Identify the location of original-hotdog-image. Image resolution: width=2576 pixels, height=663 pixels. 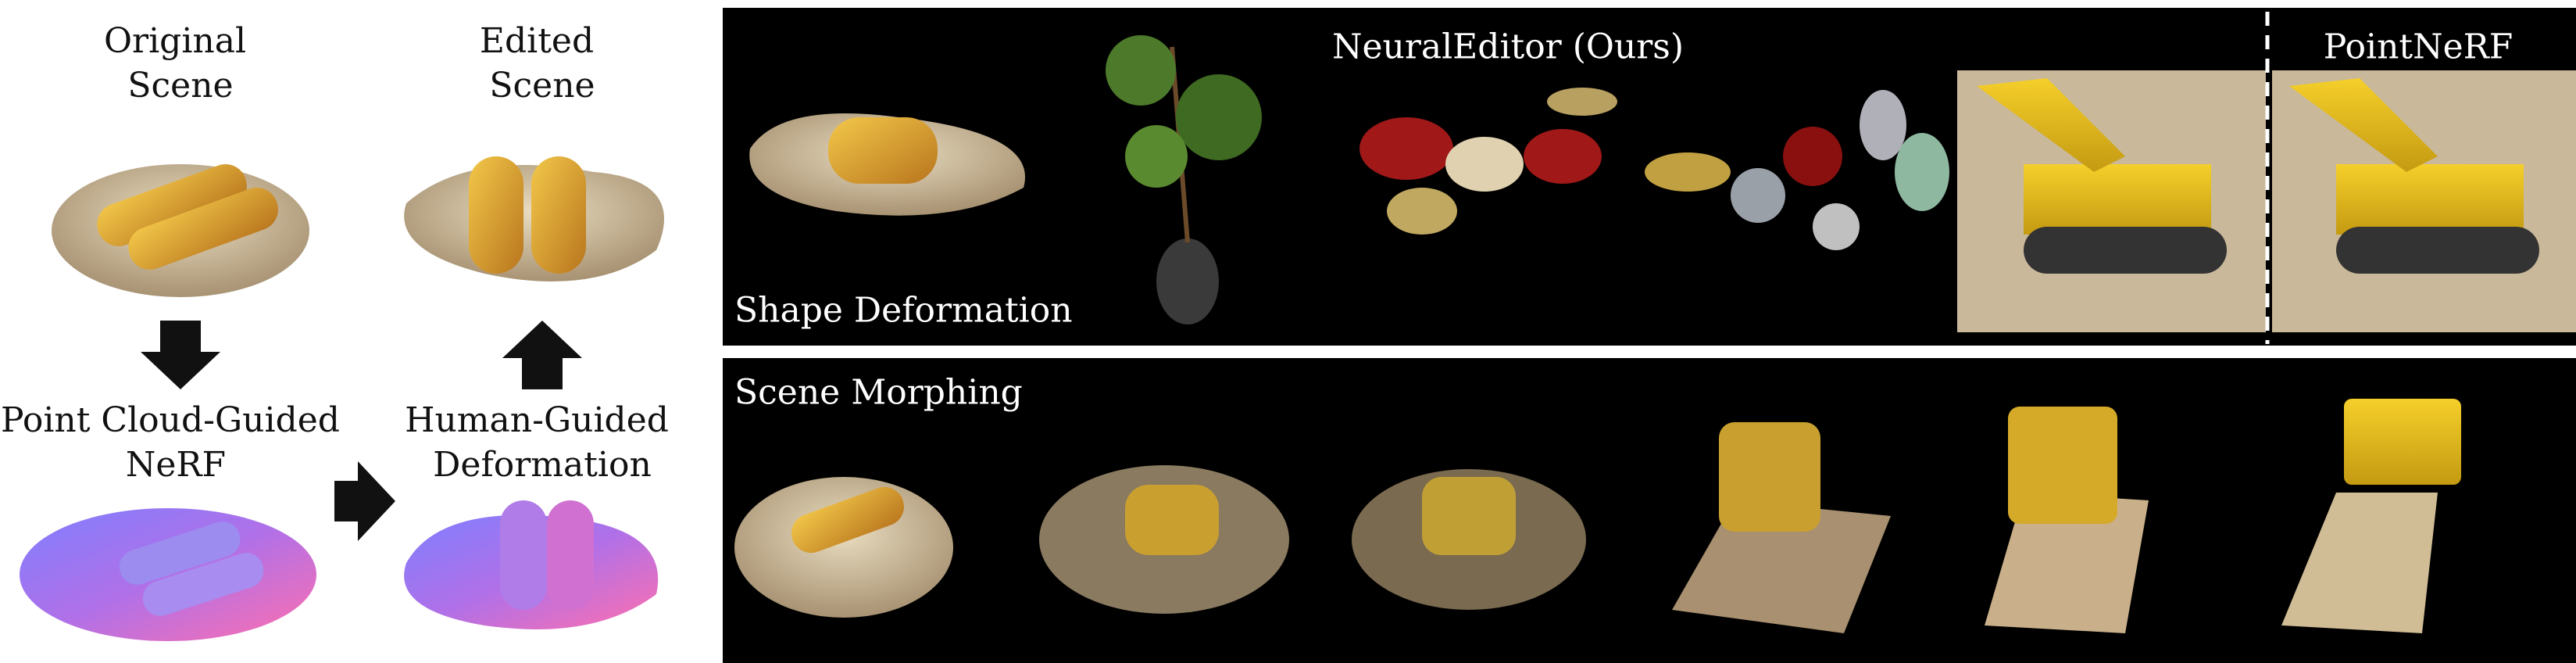
(181, 230).